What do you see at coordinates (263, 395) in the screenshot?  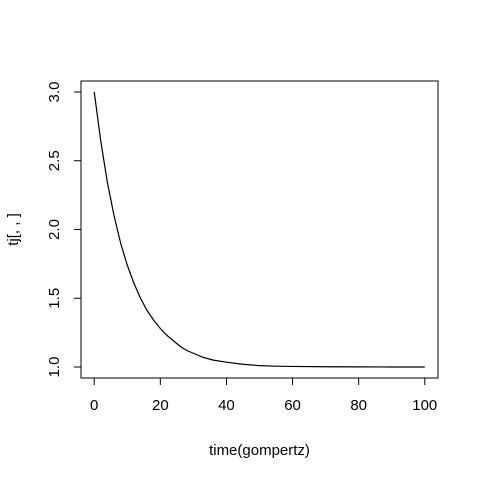 I see `x-axis: 0 20 40 60 80 100` at bounding box center [263, 395].